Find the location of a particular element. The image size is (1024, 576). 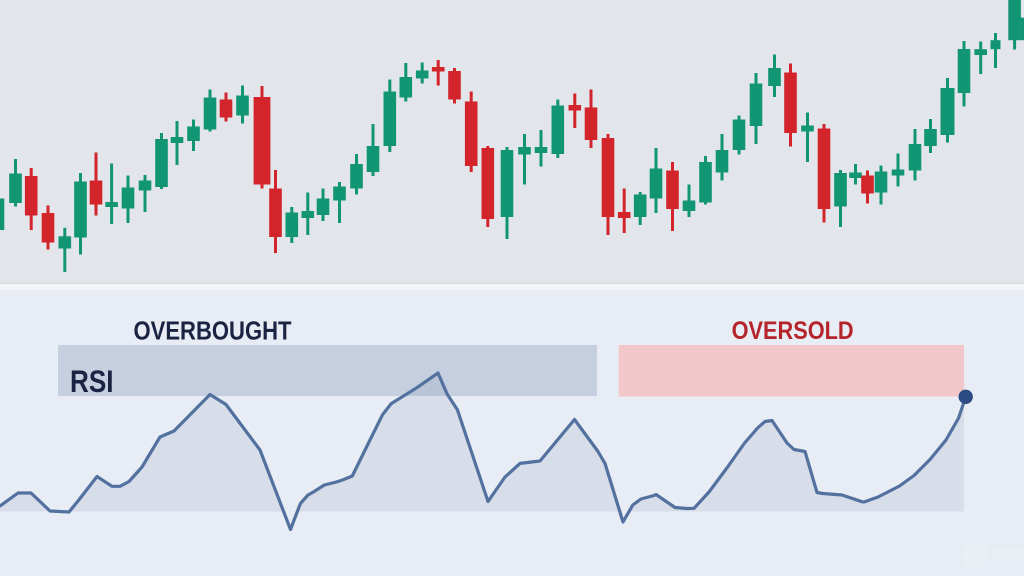

svg-text: OVERSOLD is located at coordinates (793, 331).